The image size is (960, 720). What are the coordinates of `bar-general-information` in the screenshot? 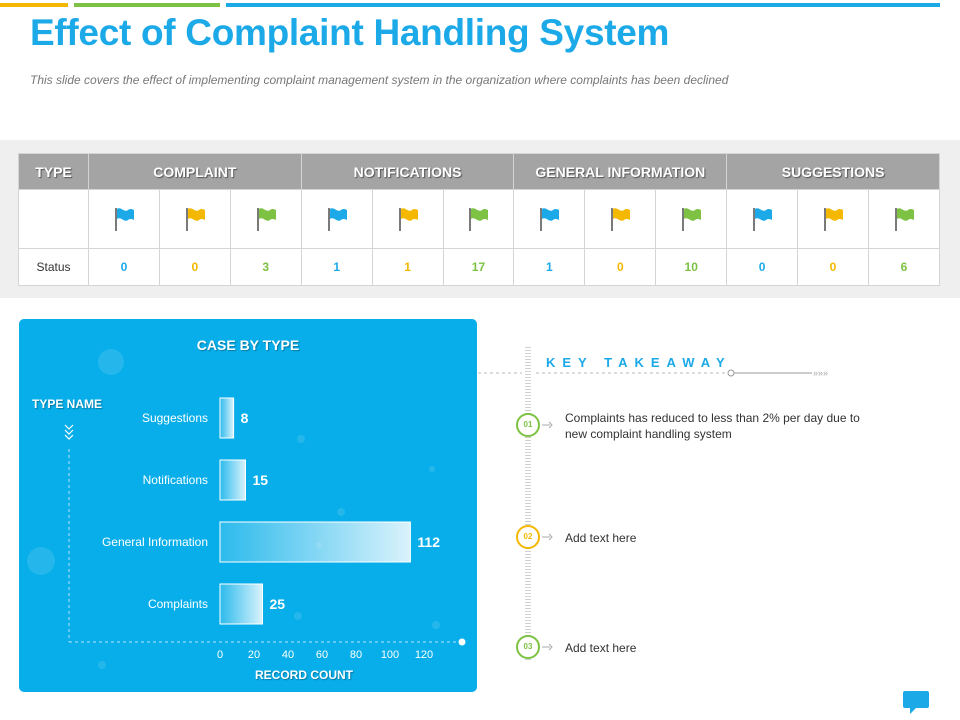 It's located at (315, 542).